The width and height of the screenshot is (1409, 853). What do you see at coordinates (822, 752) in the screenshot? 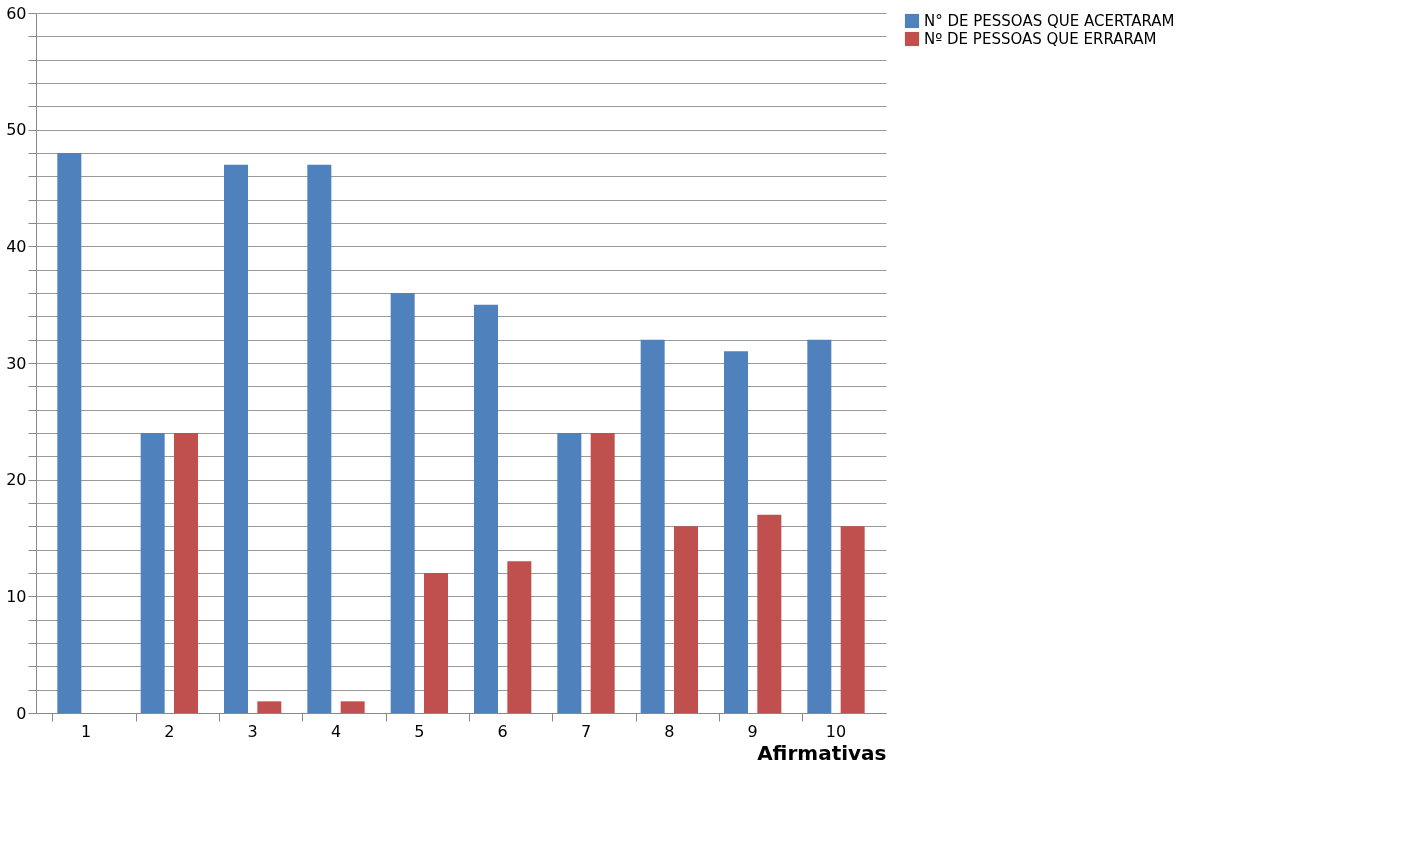
I see `x-axis-title: Afirmativas` at bounding box center [822, 752].